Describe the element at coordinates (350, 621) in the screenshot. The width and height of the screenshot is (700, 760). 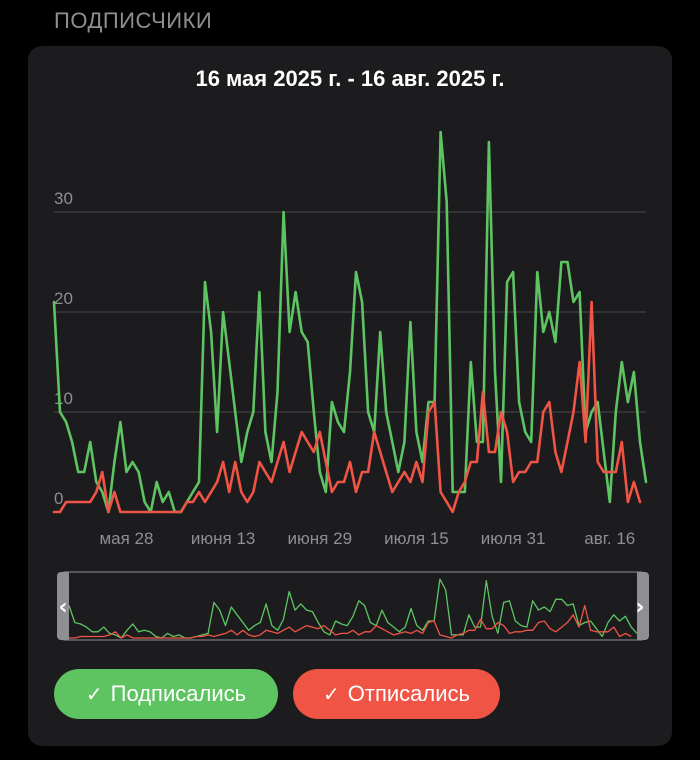
I see `navigator-line-unsubscribed` at that location.